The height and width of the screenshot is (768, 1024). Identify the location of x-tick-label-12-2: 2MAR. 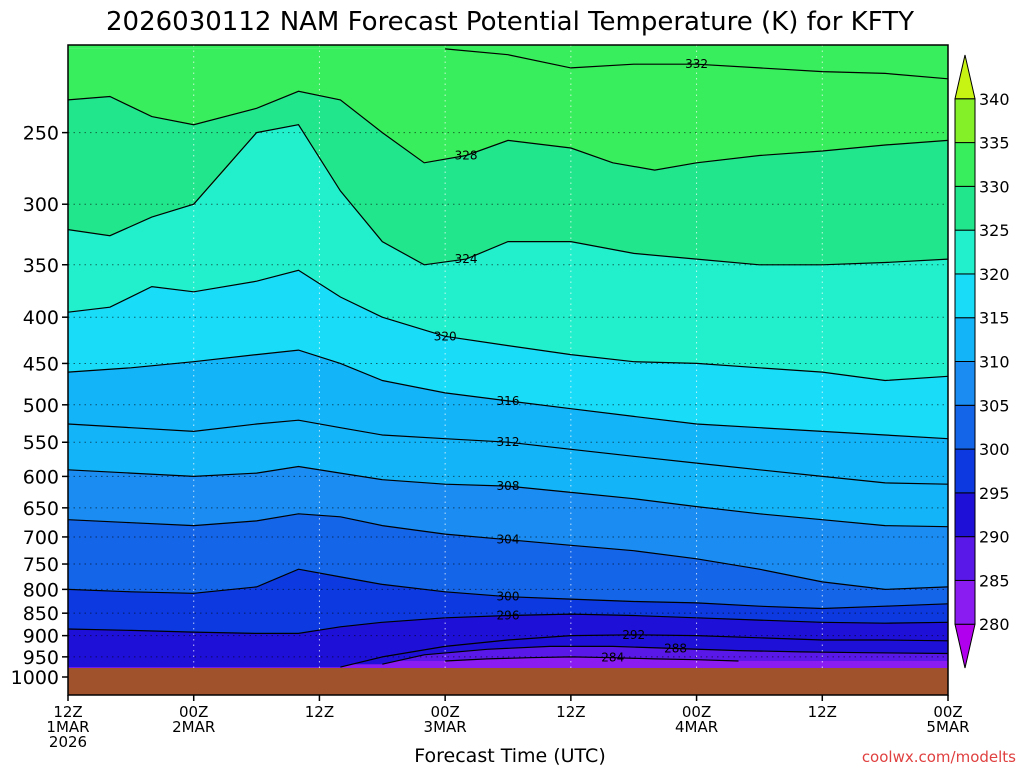
(193, 727).